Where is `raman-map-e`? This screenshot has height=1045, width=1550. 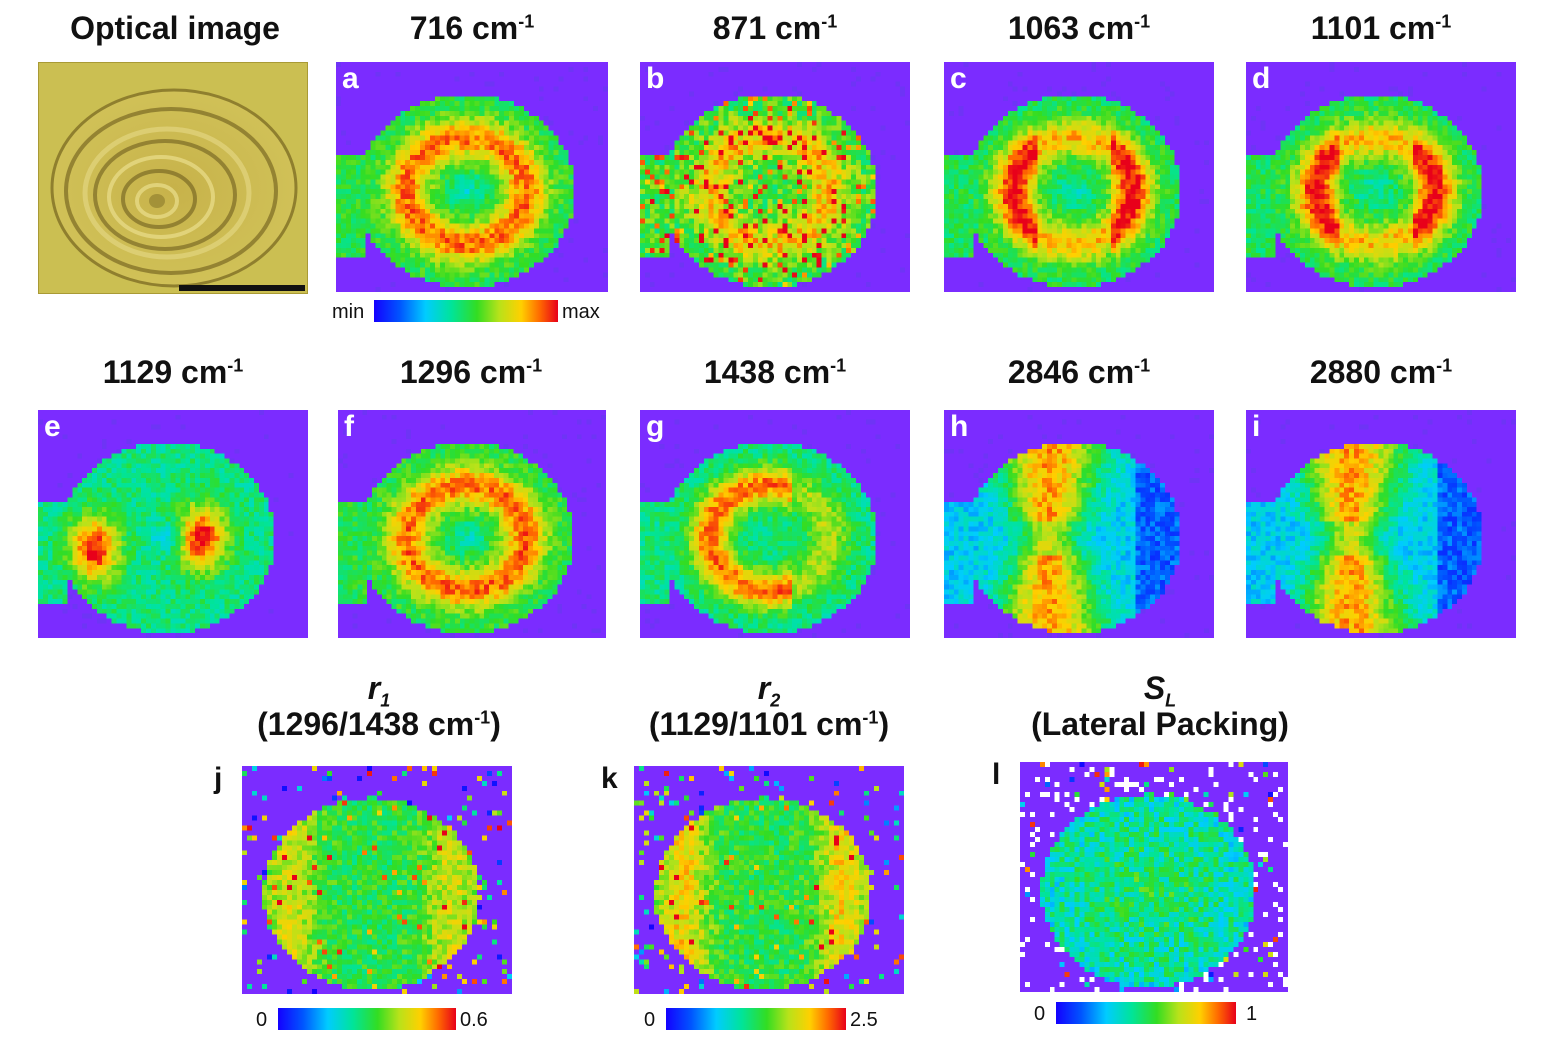
raman-map-e is located at coordinates (173, 524).